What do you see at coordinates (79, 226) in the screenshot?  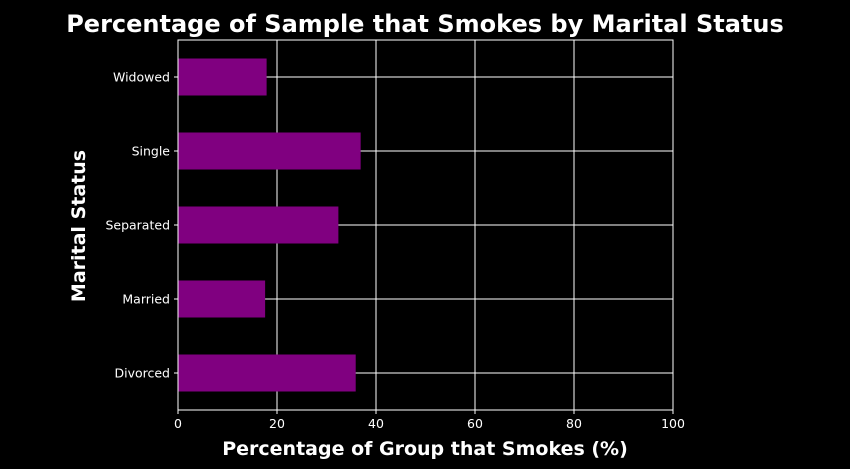 I see `y-axis-label: Marital Status` at bounding box center [79, 226].